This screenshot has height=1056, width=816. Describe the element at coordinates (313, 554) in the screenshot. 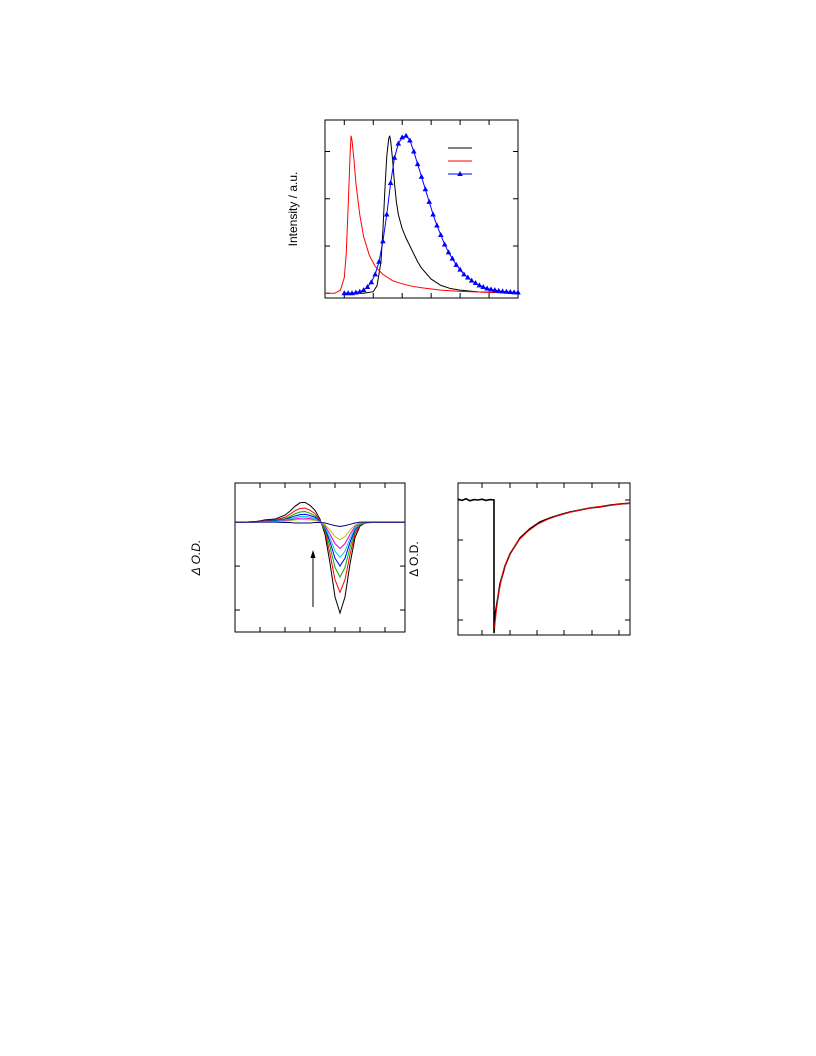

I see `arrow-head` at that location.